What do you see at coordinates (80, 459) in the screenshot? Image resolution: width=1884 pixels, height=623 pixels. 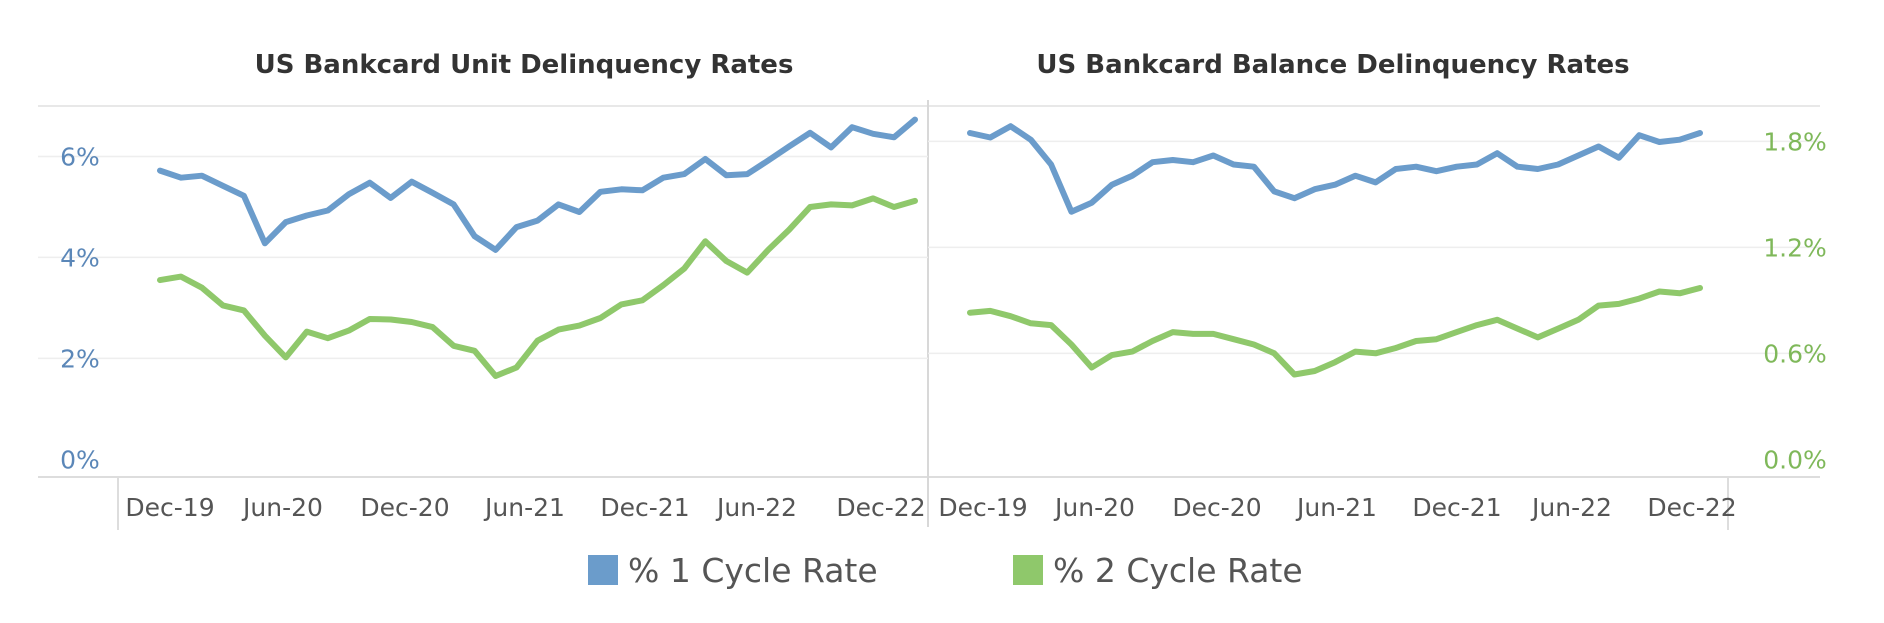 I see `left-y-tick-label: 0%` at bounding box center [80, 459].